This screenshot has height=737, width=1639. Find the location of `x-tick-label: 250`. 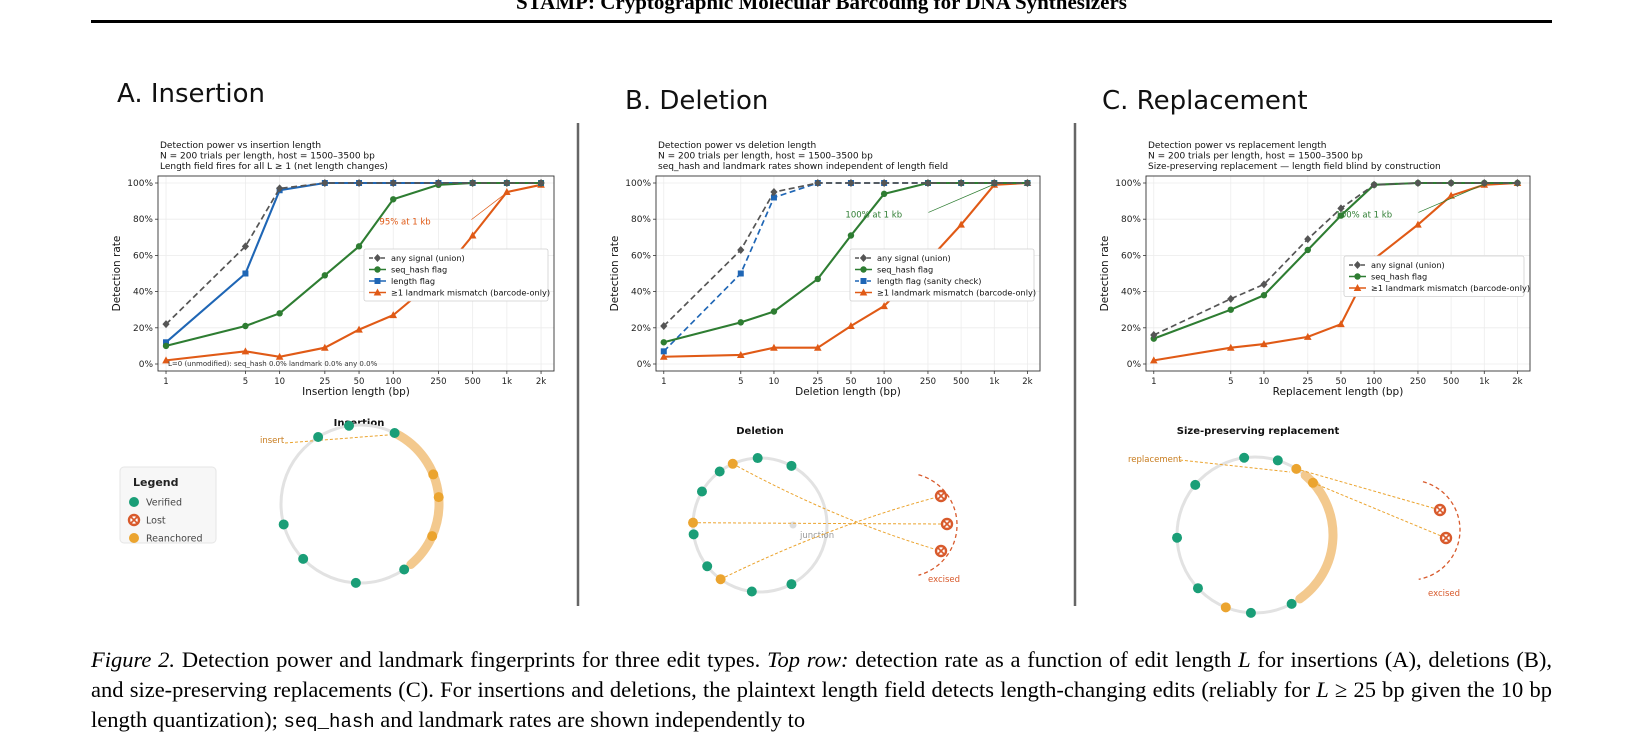

x-tick-label: 250 is located at coordinates (1418, 382).